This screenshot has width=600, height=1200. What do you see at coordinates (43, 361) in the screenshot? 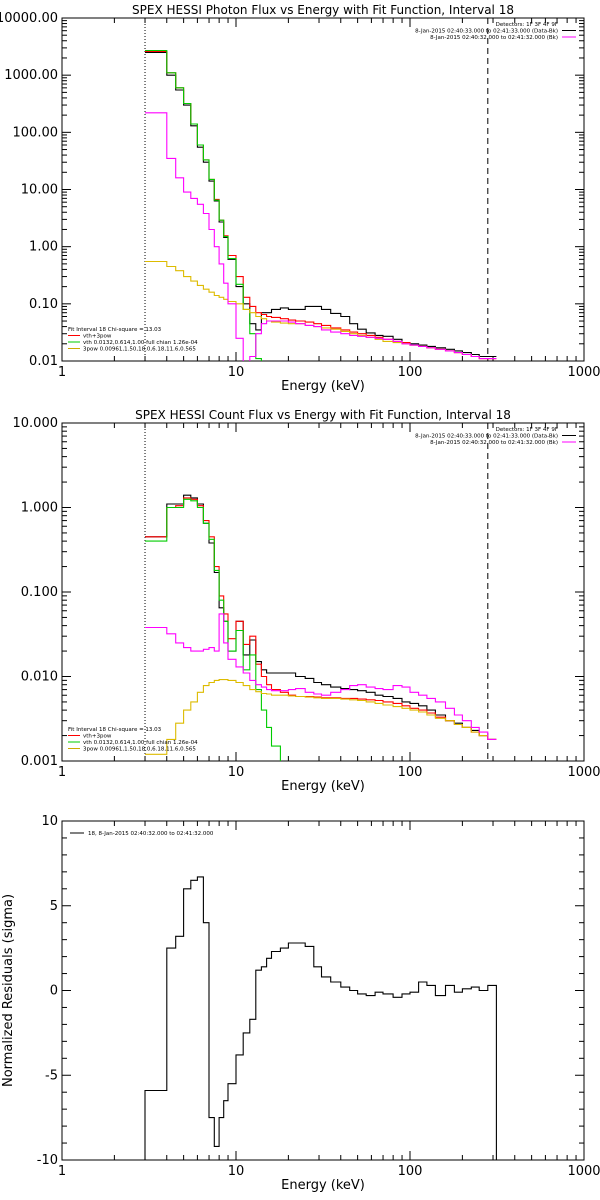
I see `y-tick-label: 0.01` at bounding box center [43, 361].